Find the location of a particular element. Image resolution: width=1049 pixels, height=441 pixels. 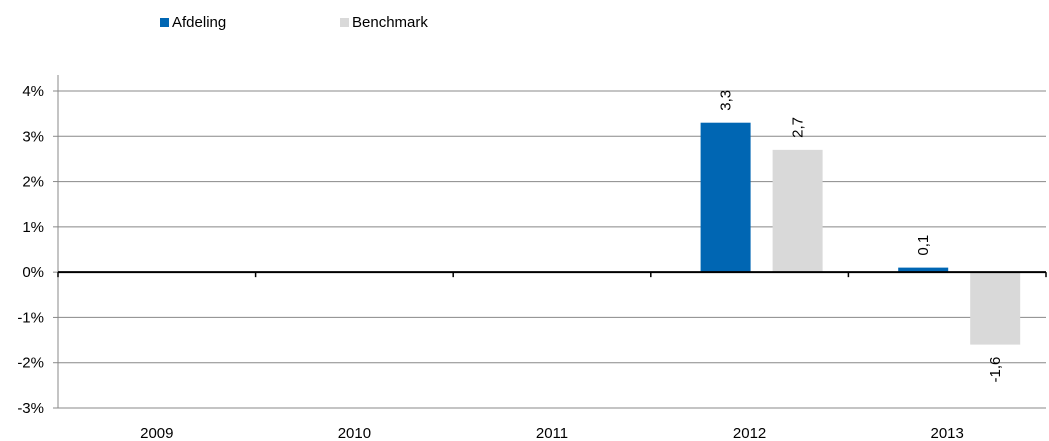

y-tick-label: -2% is located at coordinates (30, 363).